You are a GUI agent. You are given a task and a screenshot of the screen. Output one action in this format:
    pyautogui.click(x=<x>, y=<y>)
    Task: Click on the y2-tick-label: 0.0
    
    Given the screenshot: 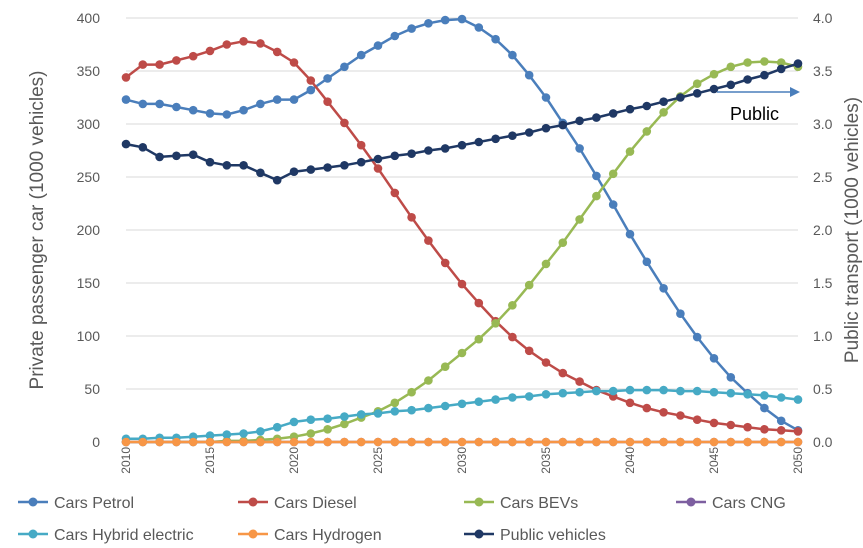 What is the action you would take?
    pyautogui.click(x=823, y=442)
    